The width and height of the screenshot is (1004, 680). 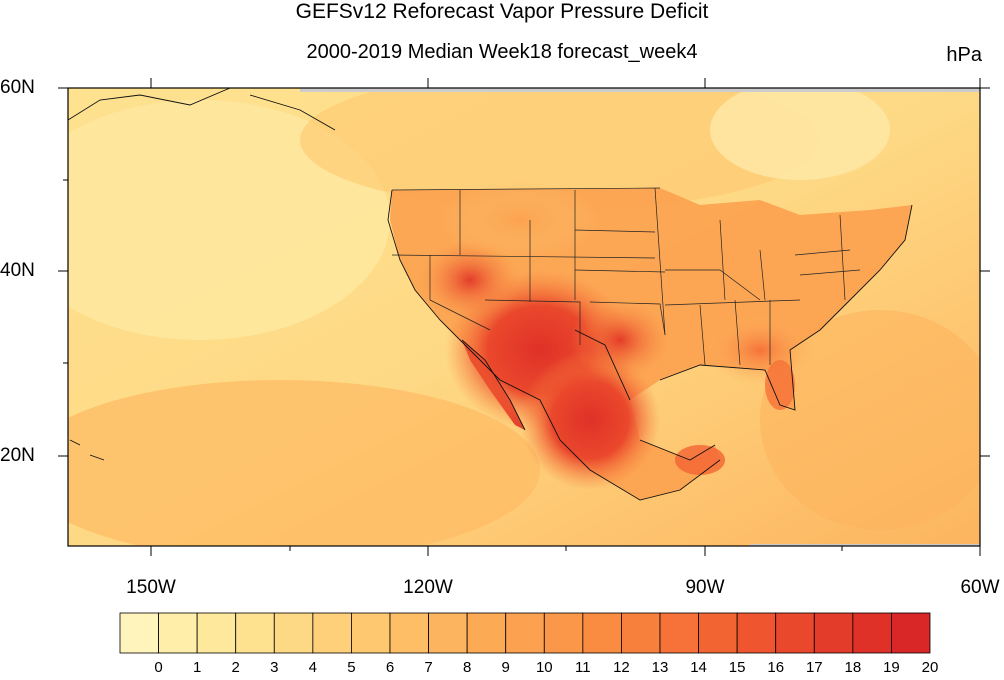 I want to click on units-label: hPa, so click(x=964, y=55).